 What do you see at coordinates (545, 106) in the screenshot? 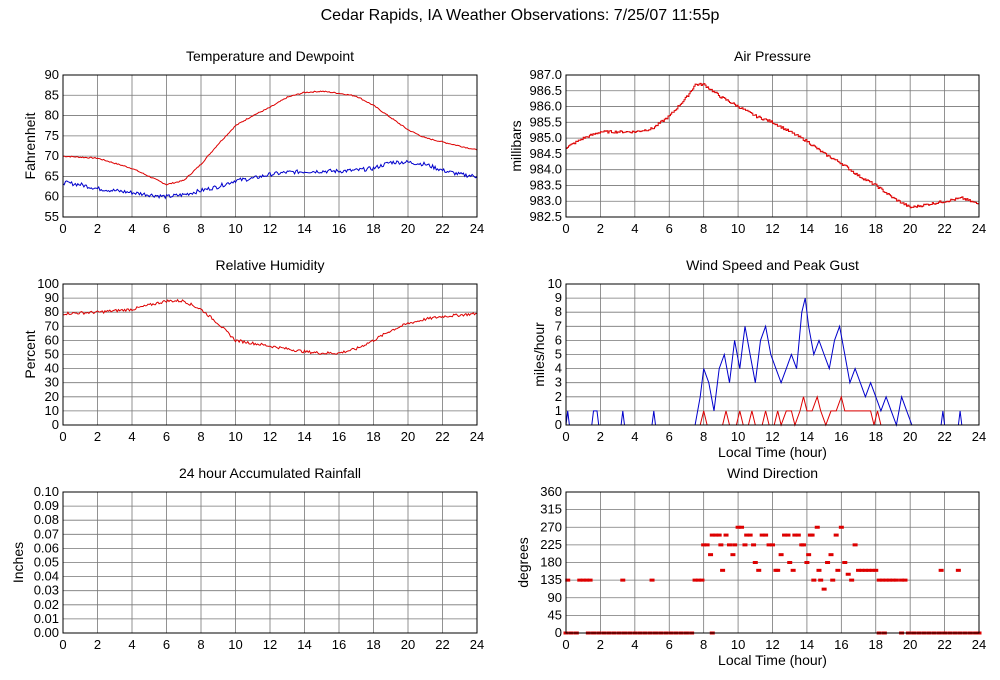
I see `y-tick-label: 986.0` at bounding box center [545, 106].